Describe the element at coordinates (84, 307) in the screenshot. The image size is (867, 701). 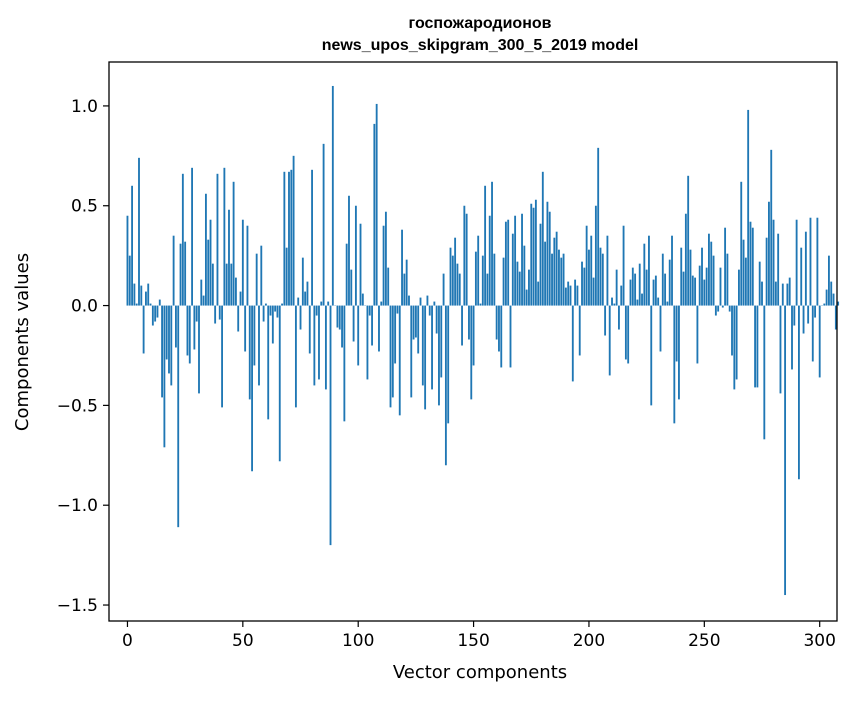
I see `y-tick-label: 0.0` at that location.